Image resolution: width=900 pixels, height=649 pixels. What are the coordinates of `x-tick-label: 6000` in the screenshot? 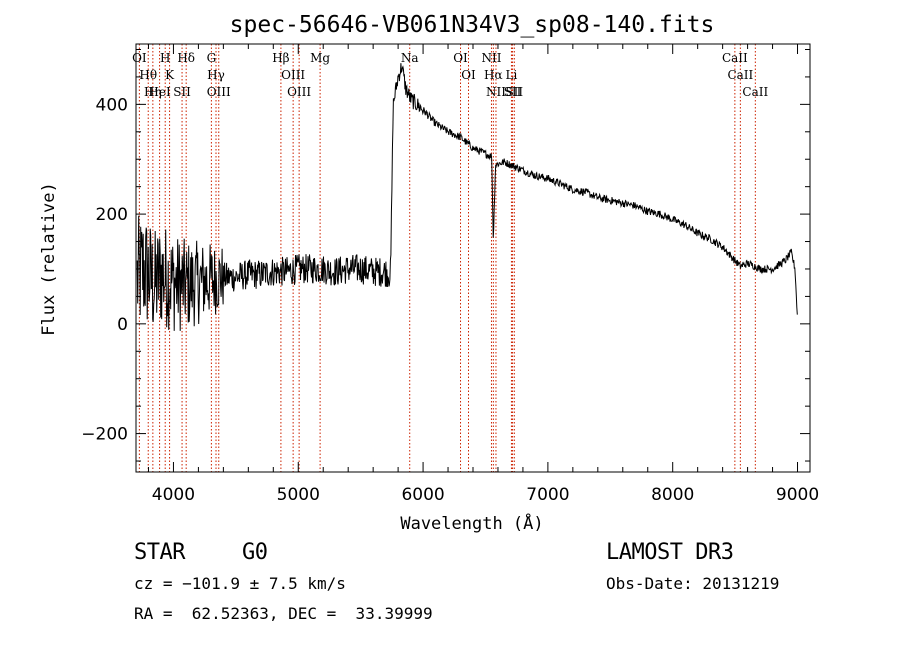 It's located at (422, 495).